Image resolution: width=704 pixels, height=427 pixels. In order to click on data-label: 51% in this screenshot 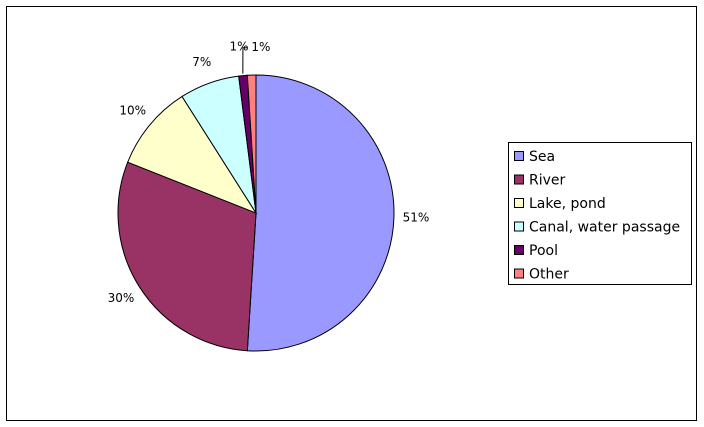, I will do `click(416, 218)`.